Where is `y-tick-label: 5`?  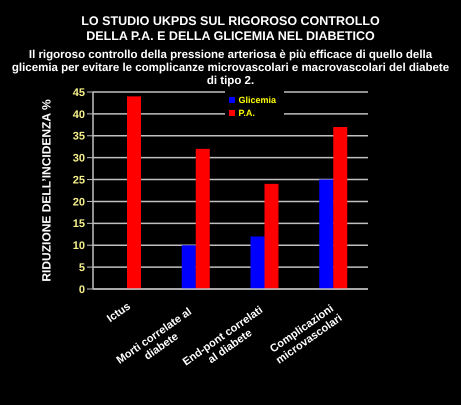 y-tick-label: 5 is located at coordinates (81, 268).